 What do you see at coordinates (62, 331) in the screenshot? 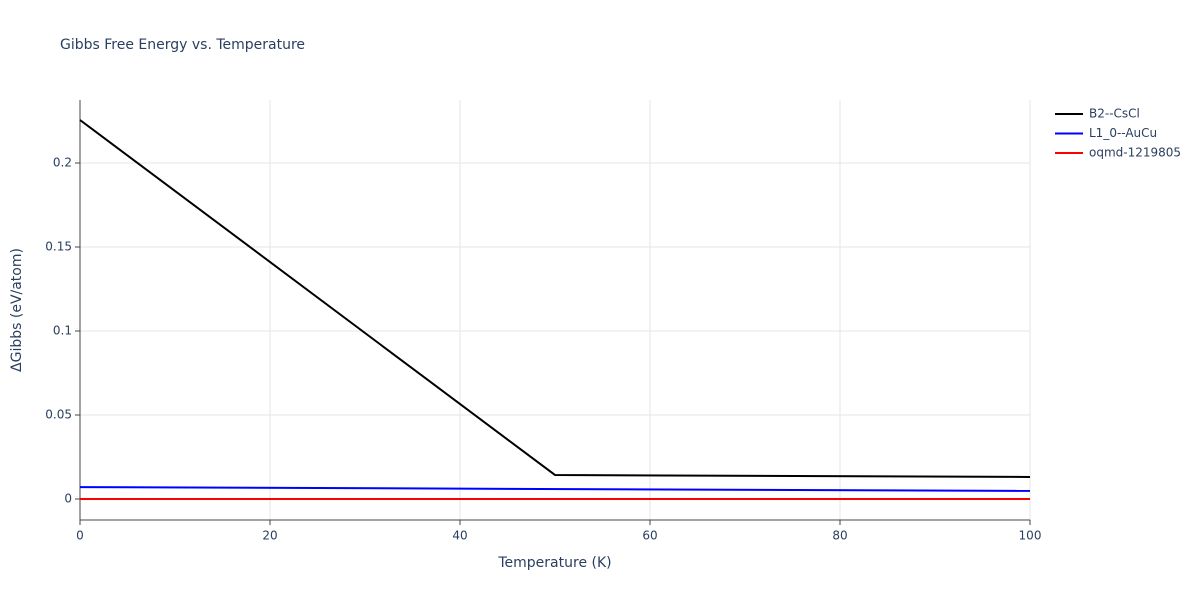
I see `y-tick-label: 0.1` at bounding box center [62, 331].